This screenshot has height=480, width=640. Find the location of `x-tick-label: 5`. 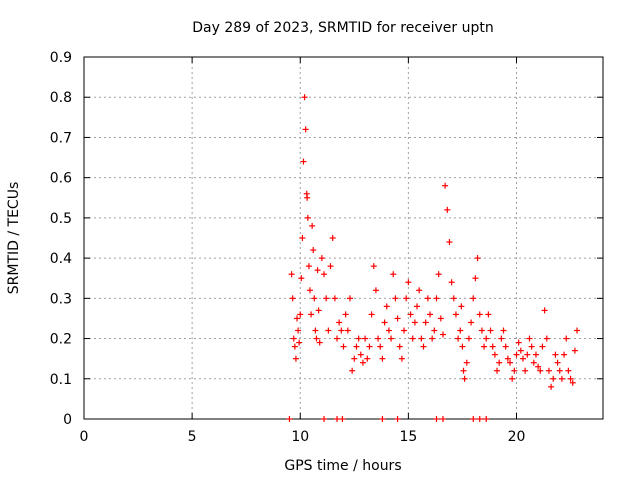

x-tick-label: 5 is located at coordinates (192, 437).